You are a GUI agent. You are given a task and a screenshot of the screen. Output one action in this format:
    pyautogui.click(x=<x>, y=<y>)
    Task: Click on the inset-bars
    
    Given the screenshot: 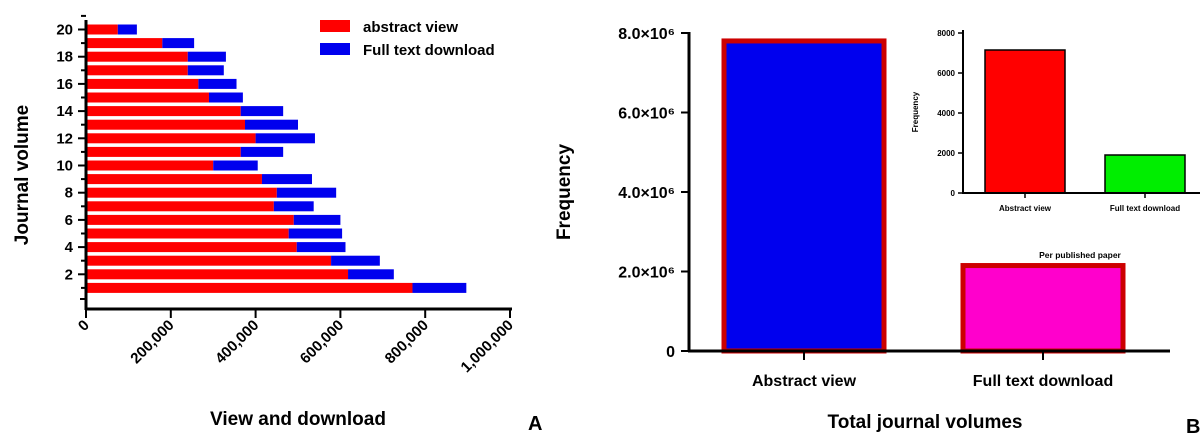 What is the action you would take?
    pyautogui.click(x=1085, y=121)
    